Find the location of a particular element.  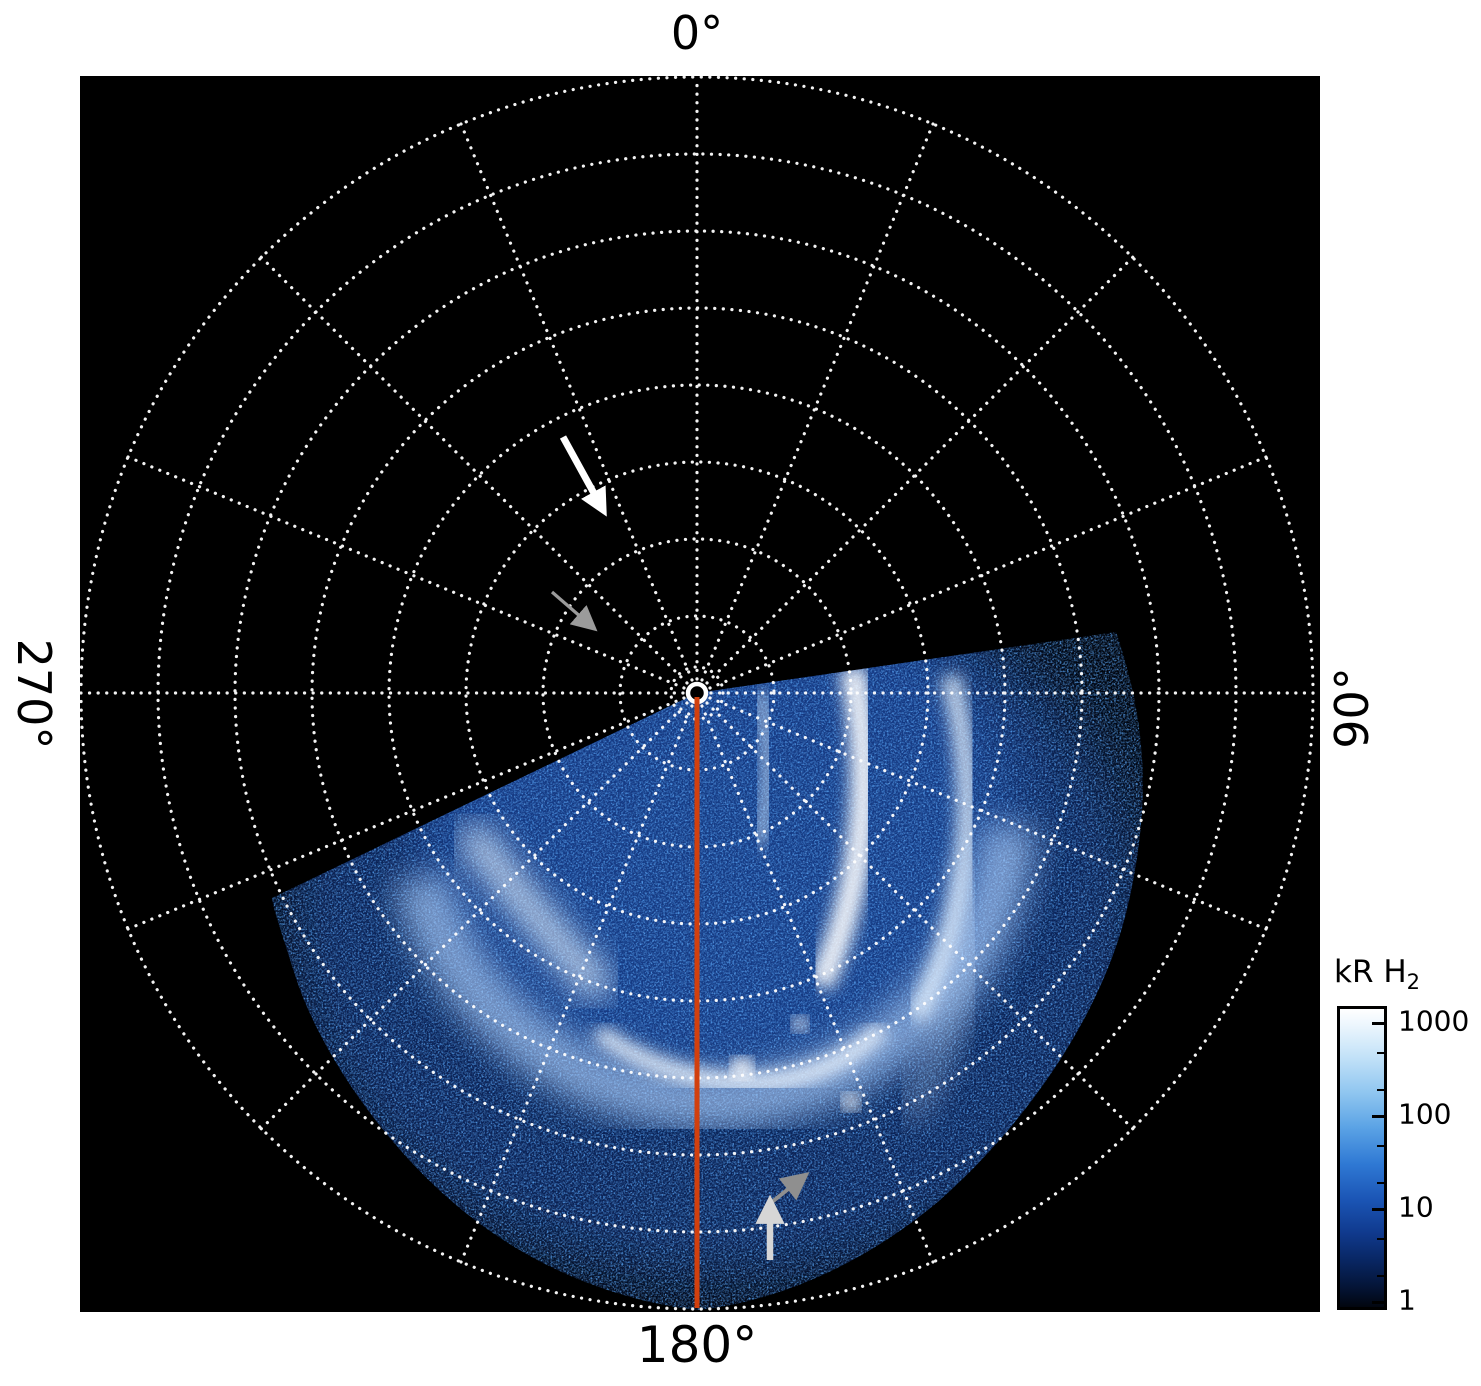

left-bright-patch is located at coordinates (535, 911).